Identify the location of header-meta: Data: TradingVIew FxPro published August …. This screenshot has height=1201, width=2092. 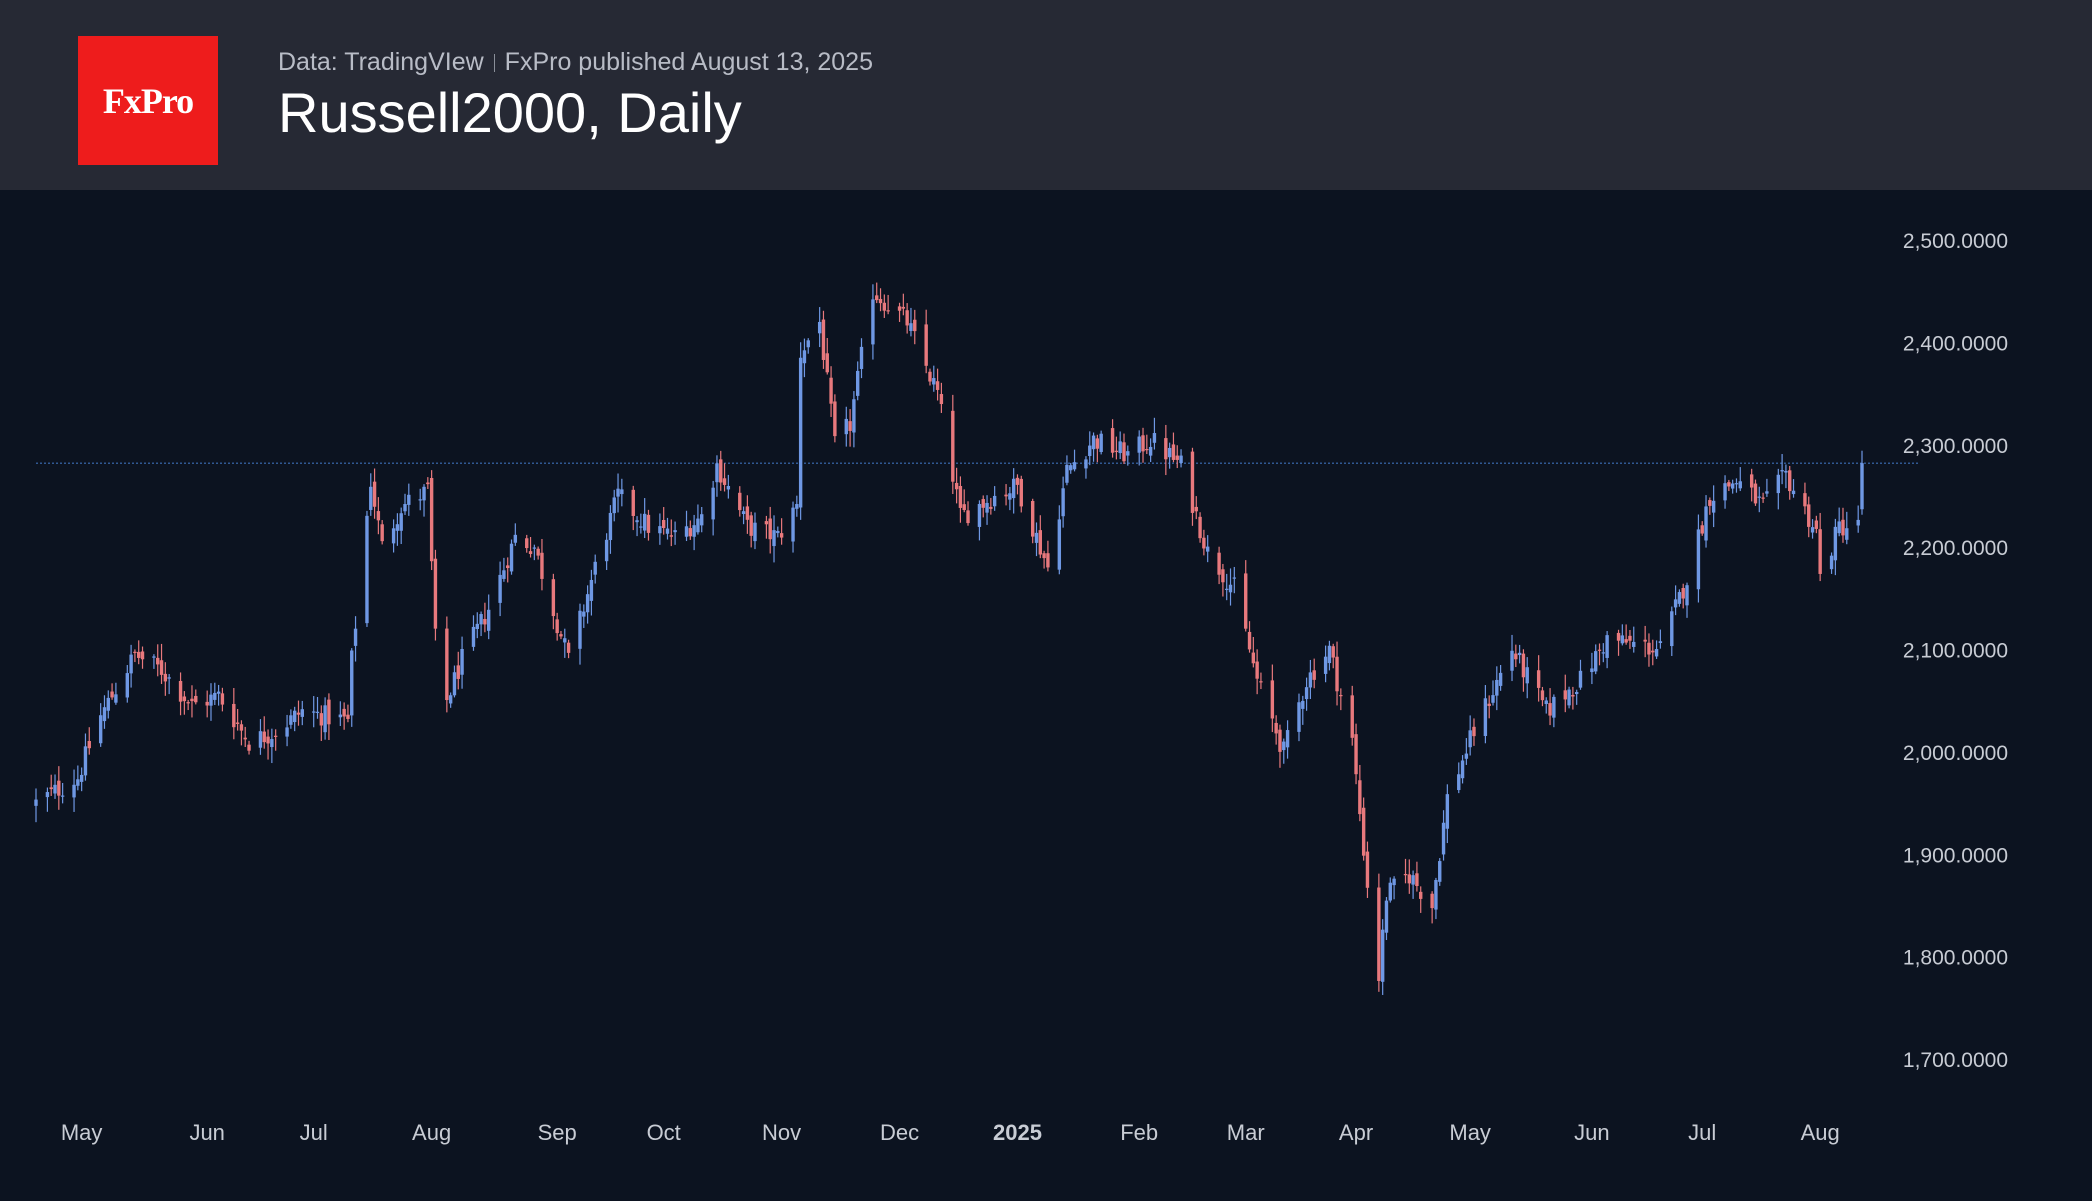
(575, 62).